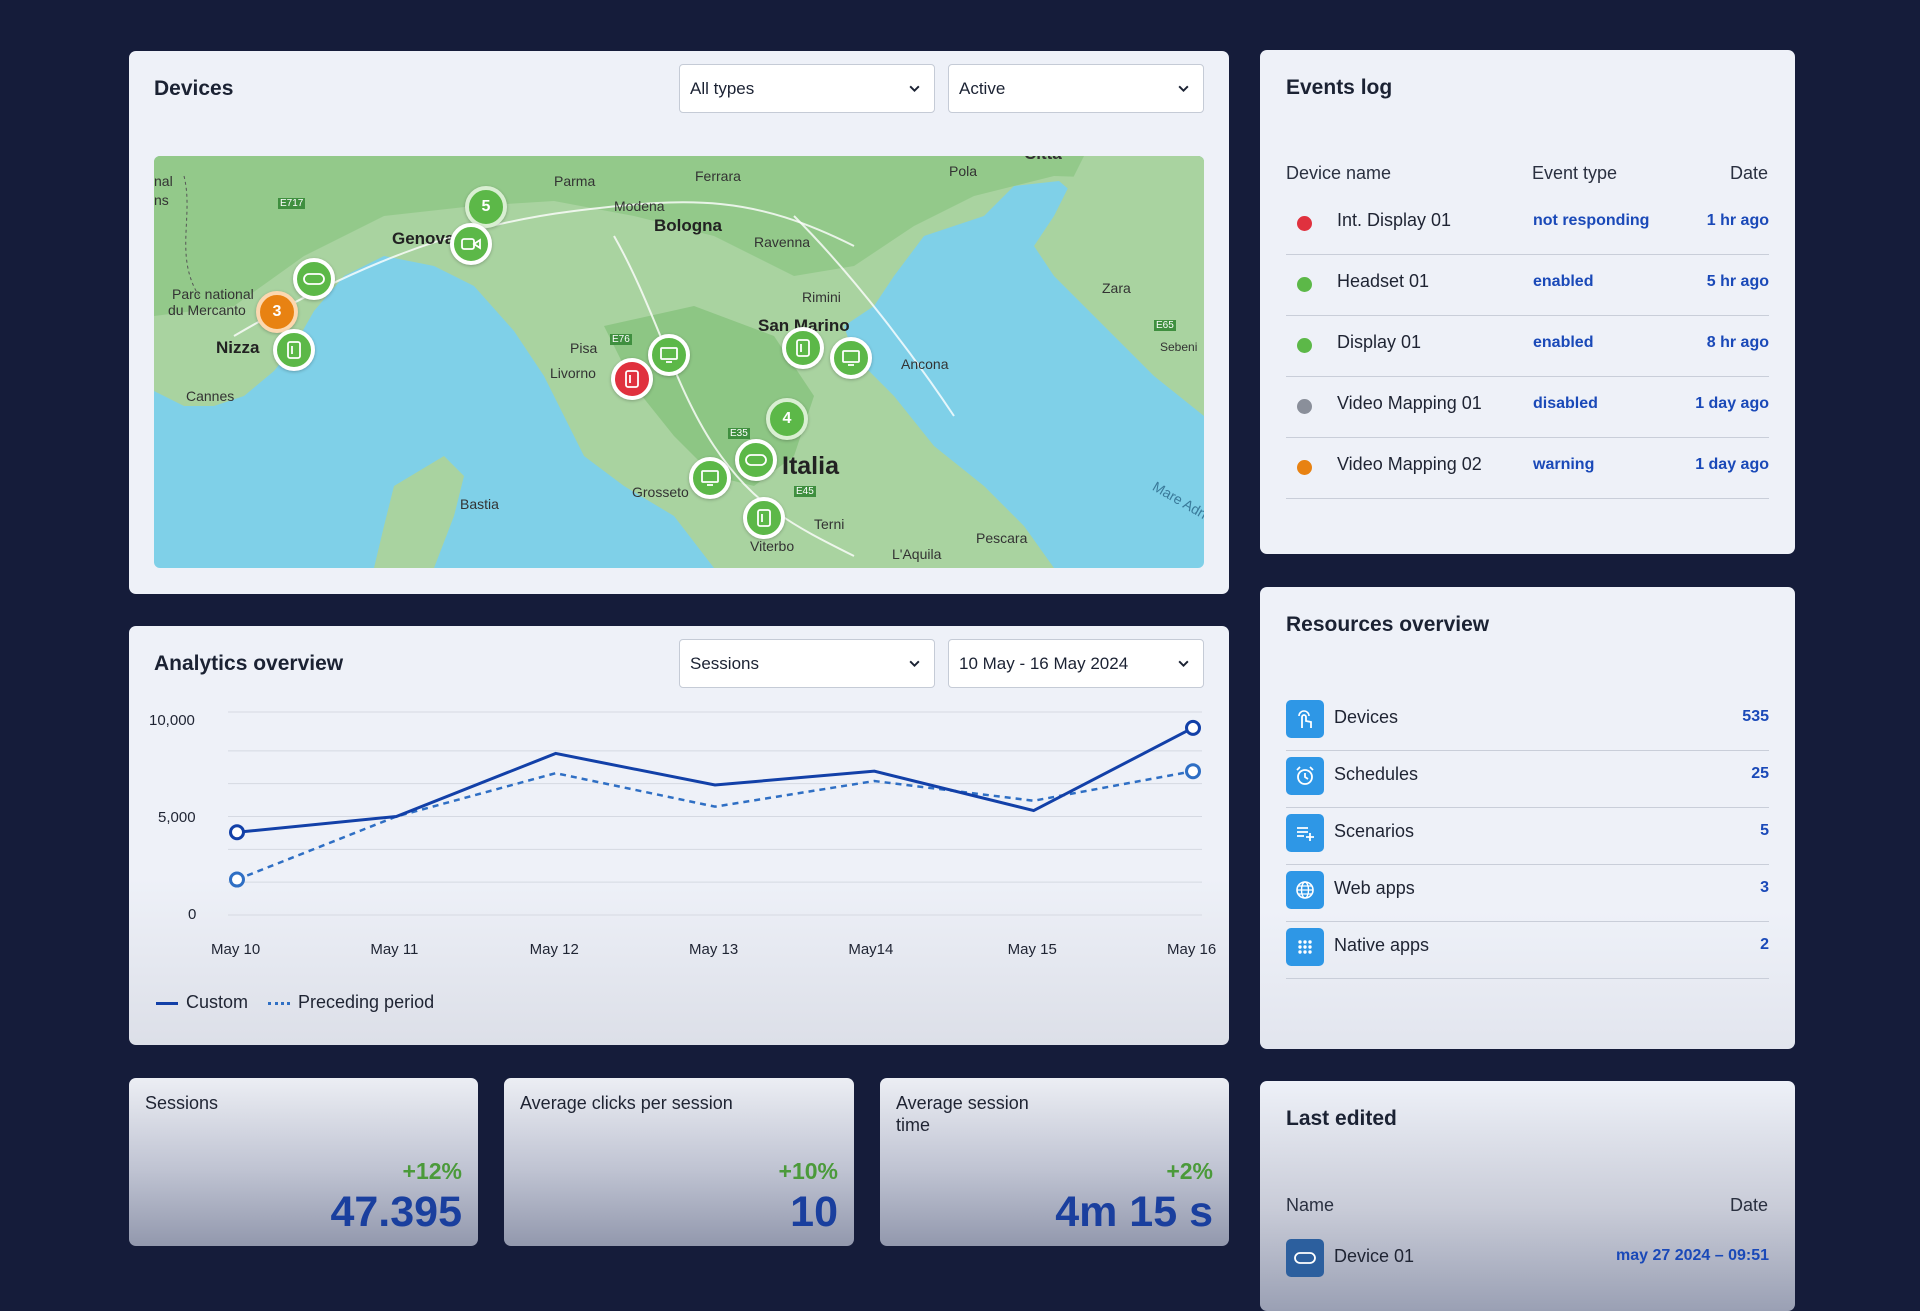 The height and width of the screenshot is (1311, 1920). I want to click on x-tick-label: May 13, so click(714, 949).